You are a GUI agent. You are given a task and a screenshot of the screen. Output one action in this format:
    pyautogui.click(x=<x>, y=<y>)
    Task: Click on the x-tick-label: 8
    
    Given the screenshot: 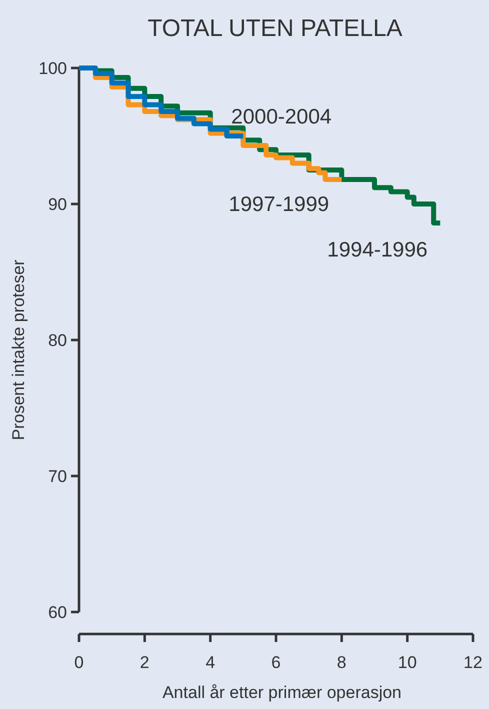 What is the action you would take?
    pyautogui.click(x=341, y=662)
    